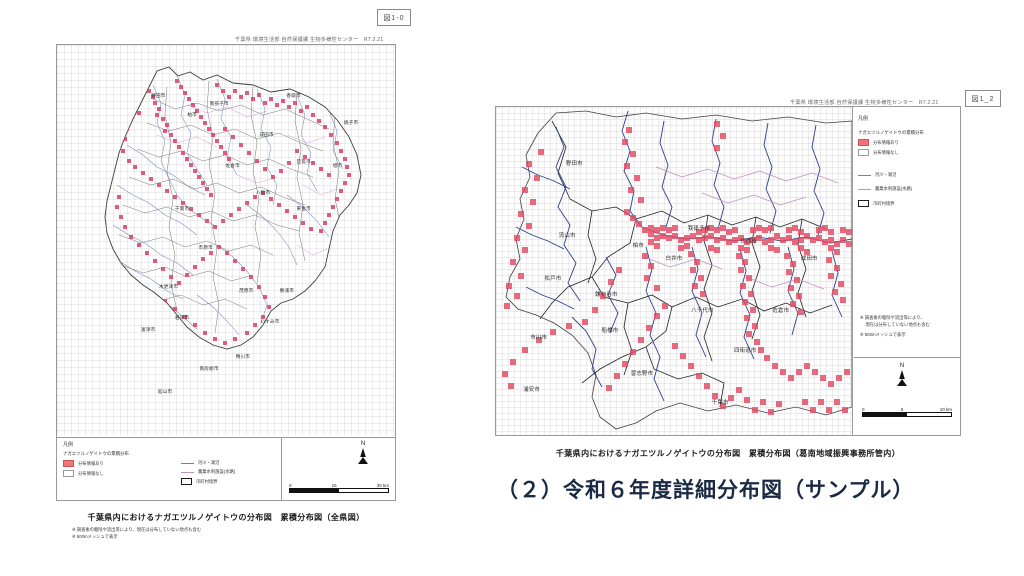  Describe the element at coordinates (745, 350) in the screenshot. I see `city-label: 四街道市` at that location.